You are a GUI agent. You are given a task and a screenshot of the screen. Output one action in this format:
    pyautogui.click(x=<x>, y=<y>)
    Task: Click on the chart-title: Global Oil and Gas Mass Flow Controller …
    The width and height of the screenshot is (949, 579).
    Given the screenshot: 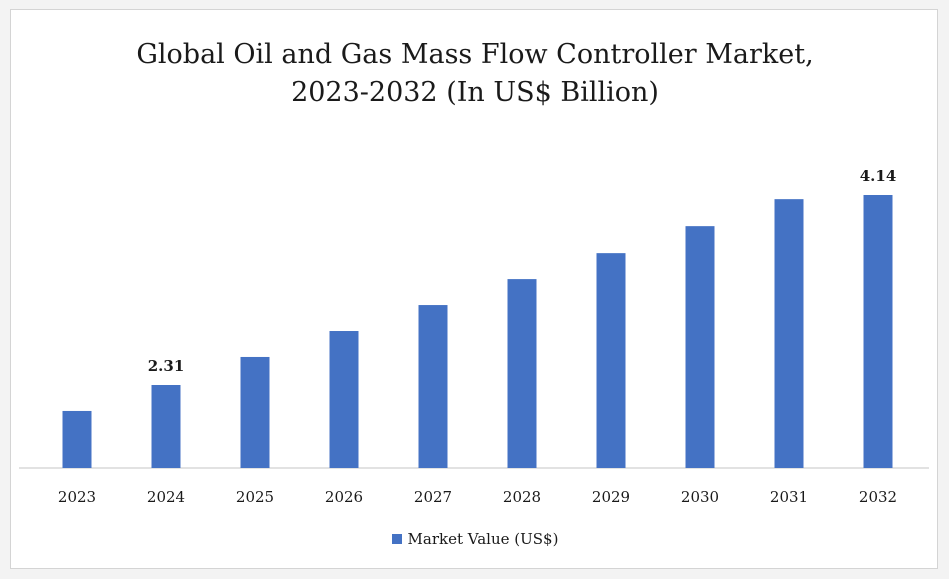 What is the action you would take?
    pyautogui.click(x=475, y=74)
    